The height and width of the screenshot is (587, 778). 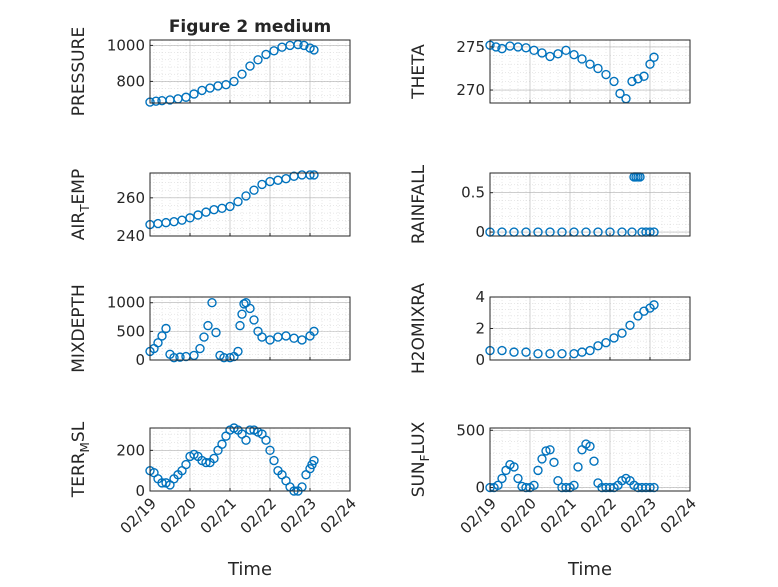 What do you see at coordinates (419, 328) in the screenshot?
I see `y-axis-label: H2OMIXRA` at bounding box center [419, 328].